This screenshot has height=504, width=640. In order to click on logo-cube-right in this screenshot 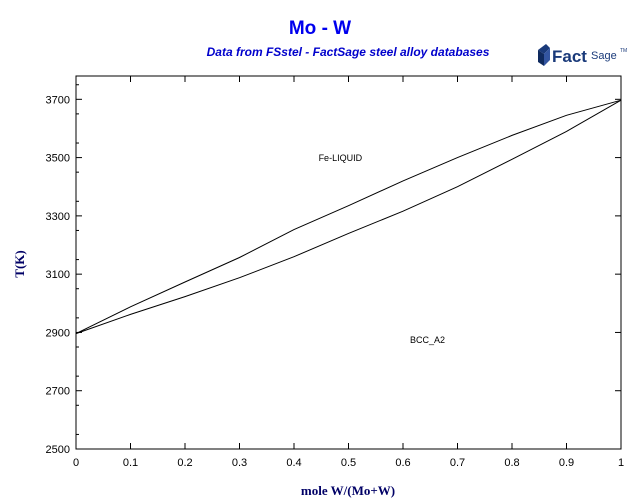, I will do `click(547, 57)`.